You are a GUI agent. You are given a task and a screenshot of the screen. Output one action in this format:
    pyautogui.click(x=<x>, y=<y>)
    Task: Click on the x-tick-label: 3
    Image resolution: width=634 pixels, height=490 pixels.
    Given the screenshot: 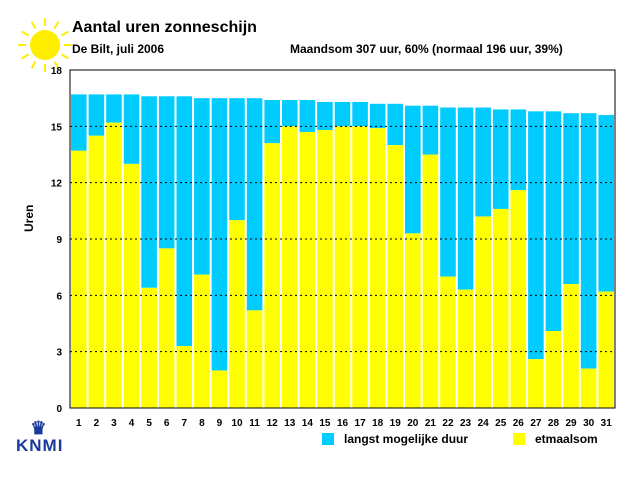 What is the action you would take?
    pyautogui.click(x=114, y=423)
    